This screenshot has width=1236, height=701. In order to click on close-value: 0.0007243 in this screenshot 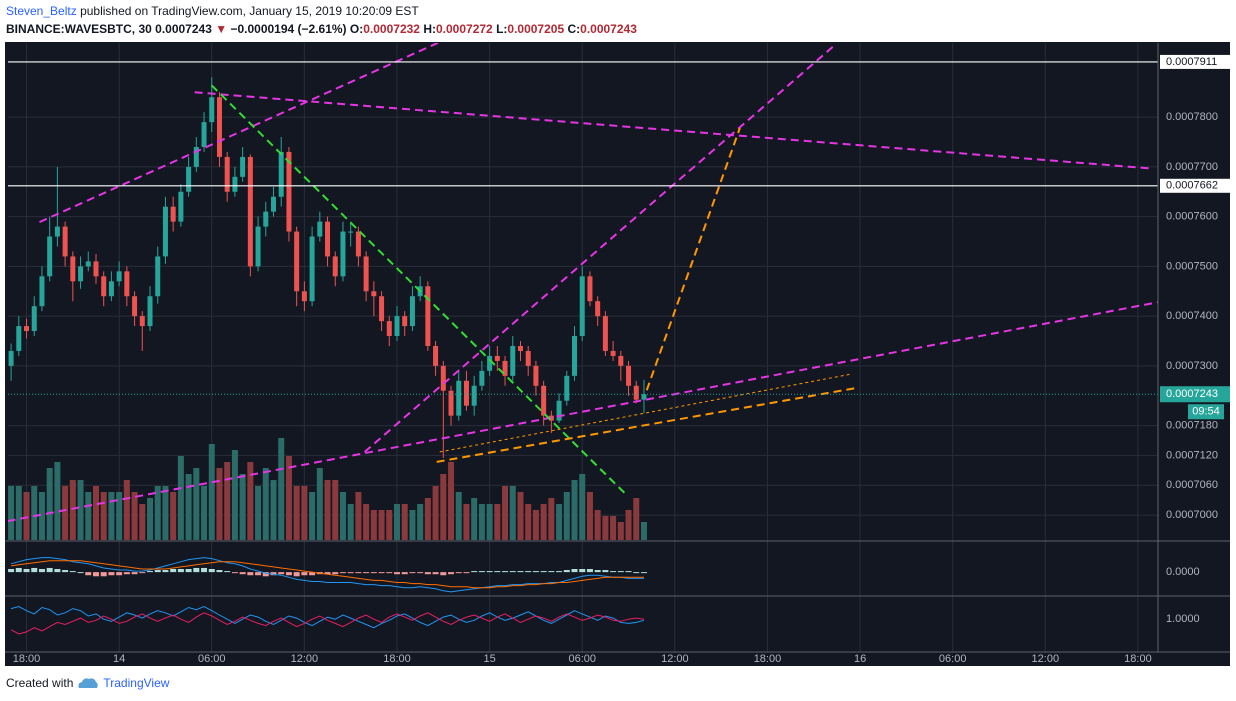, I will do `click(608, 29)`.